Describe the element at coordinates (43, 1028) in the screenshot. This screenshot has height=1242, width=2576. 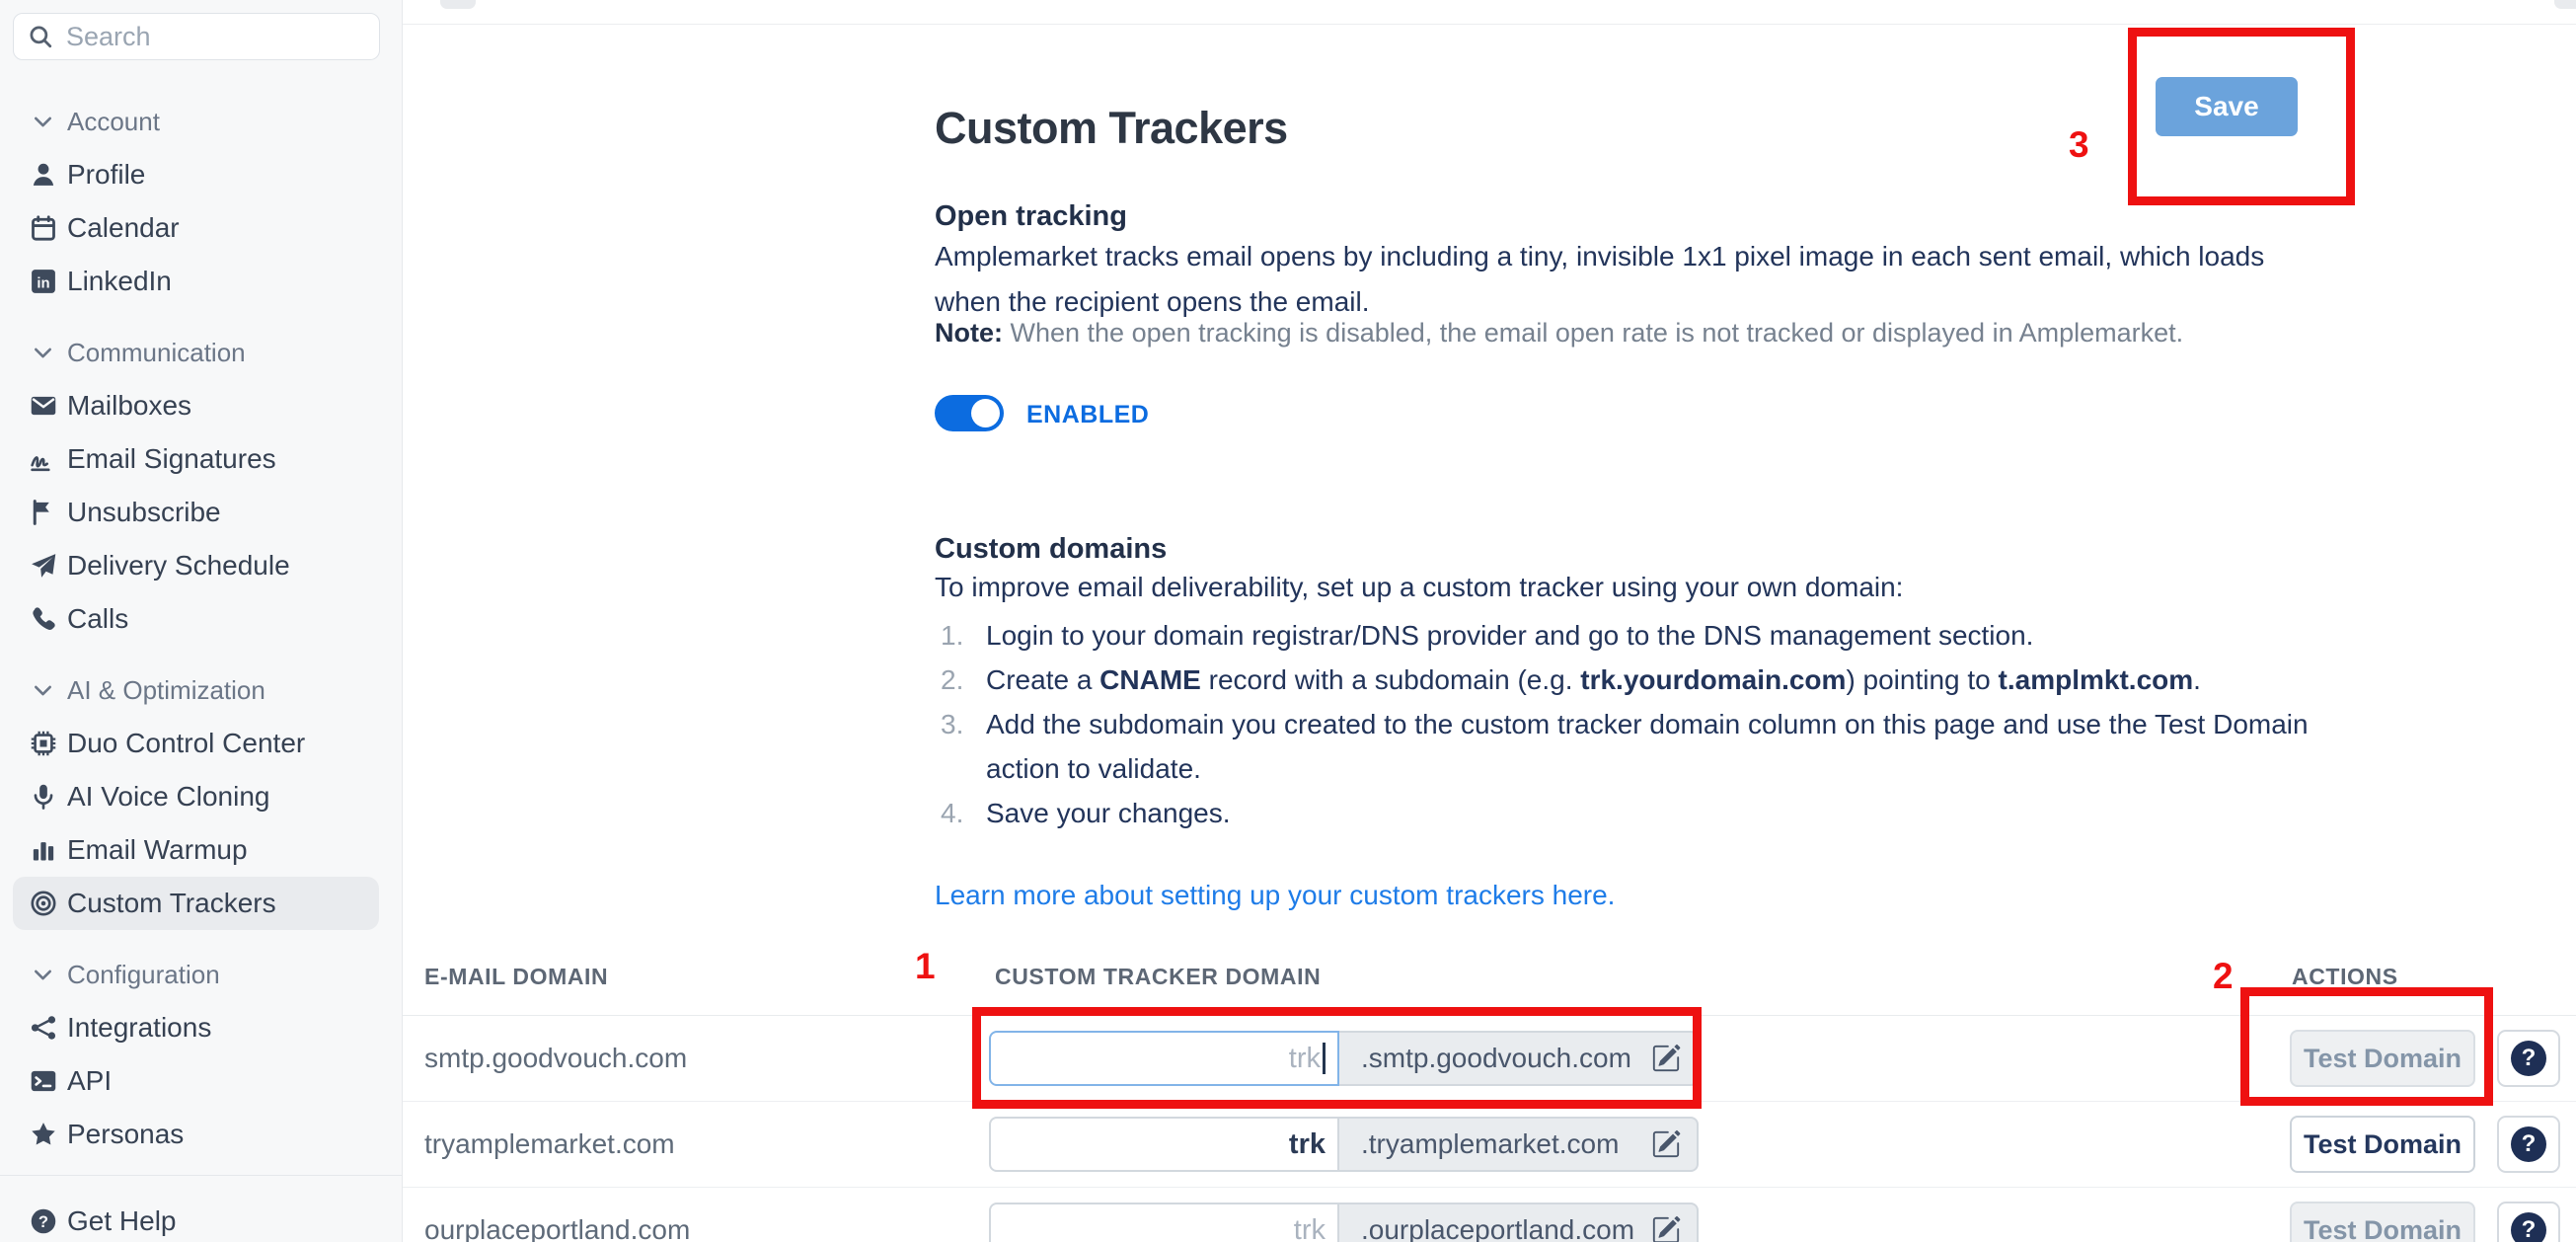
I see `network-icon` at that location.